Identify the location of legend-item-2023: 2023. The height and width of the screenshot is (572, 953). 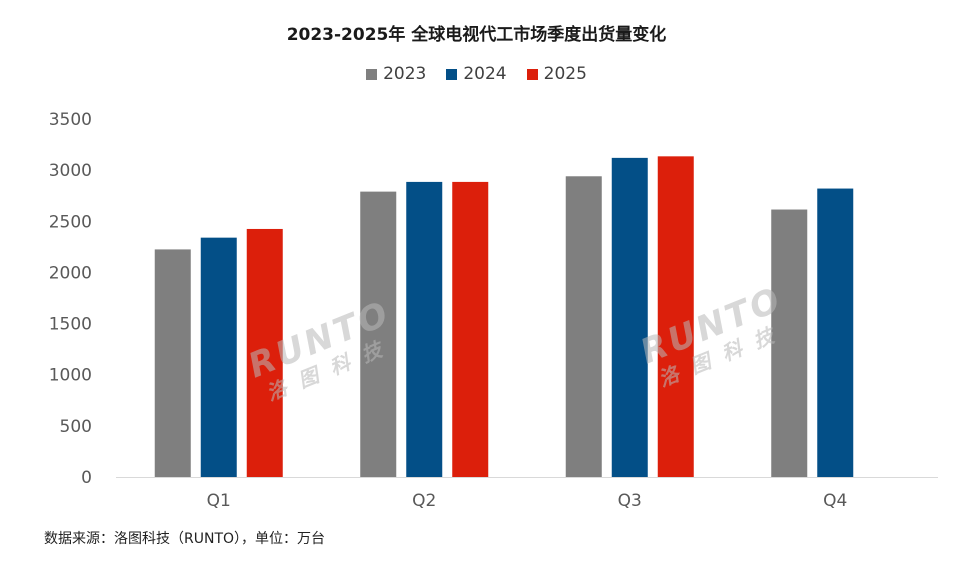
(396, 74).